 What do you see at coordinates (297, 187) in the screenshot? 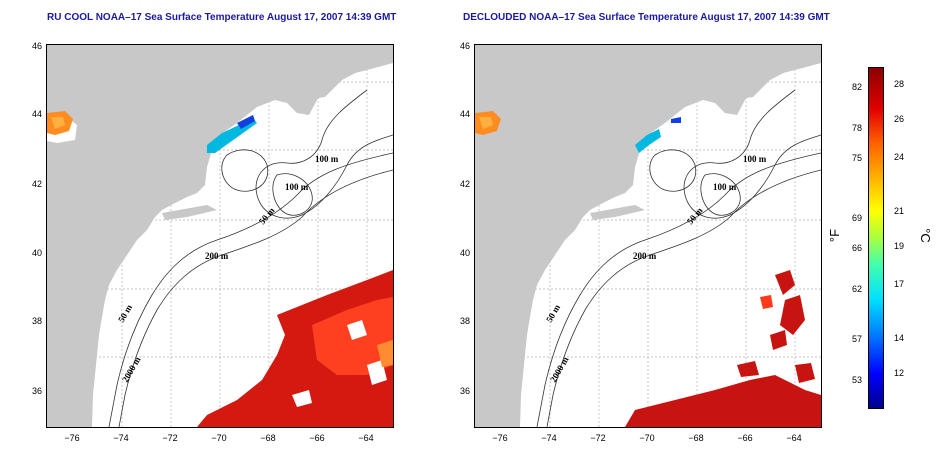
I see `contour-label-100m-b: 100 m` at bounding box center [297, 187].